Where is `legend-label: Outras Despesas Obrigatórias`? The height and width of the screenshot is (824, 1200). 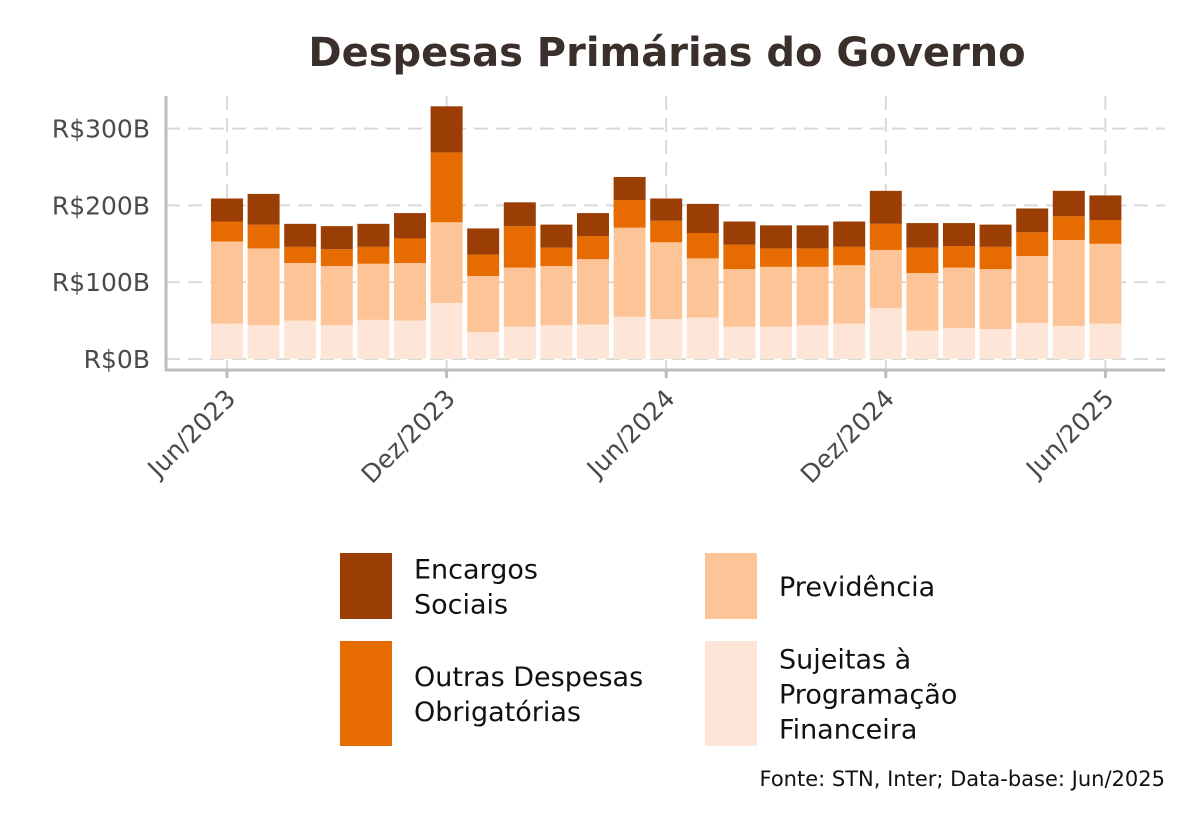 legend-label: Outras Despesas Obrigatórias is located at coordinates (528, 695).